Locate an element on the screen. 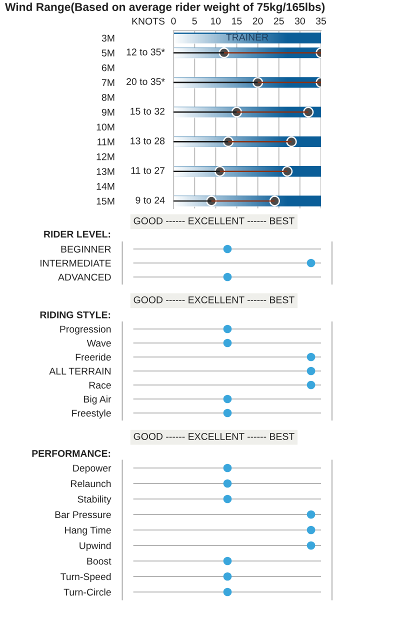 This screenshot has width=408, height=618. y-tick-label: Upwind is located at coordinates (95, 547).